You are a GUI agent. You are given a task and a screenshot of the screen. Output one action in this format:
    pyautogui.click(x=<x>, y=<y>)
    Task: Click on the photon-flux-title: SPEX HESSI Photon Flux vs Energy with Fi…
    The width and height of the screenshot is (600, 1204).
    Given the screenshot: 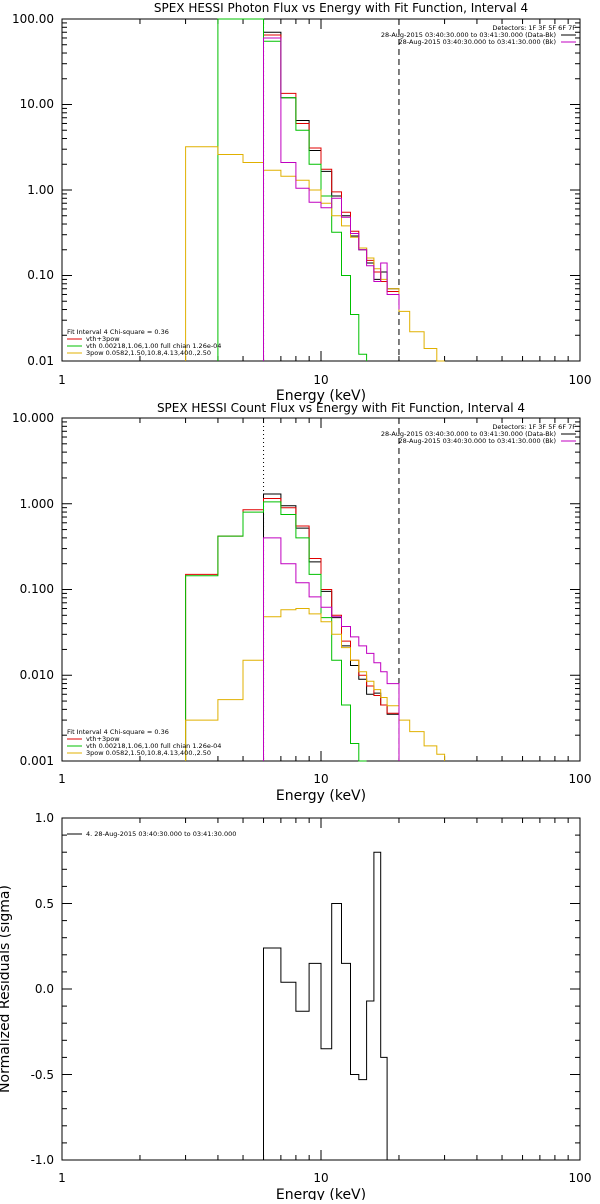 What is the action you would take?
    pyautogui.click(x=341, y=8)
    